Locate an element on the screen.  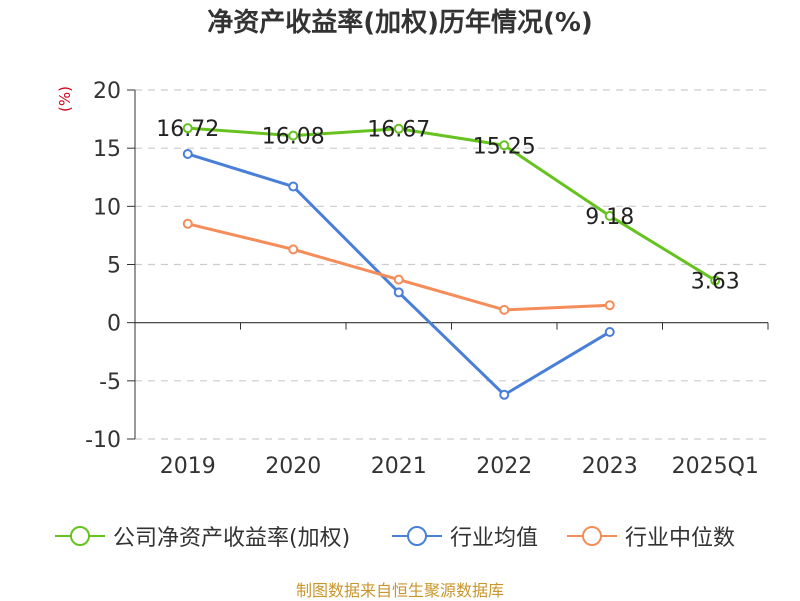
source-note: 制图数据来自恒生聚源数据库 is located at coordinates (399, 590).